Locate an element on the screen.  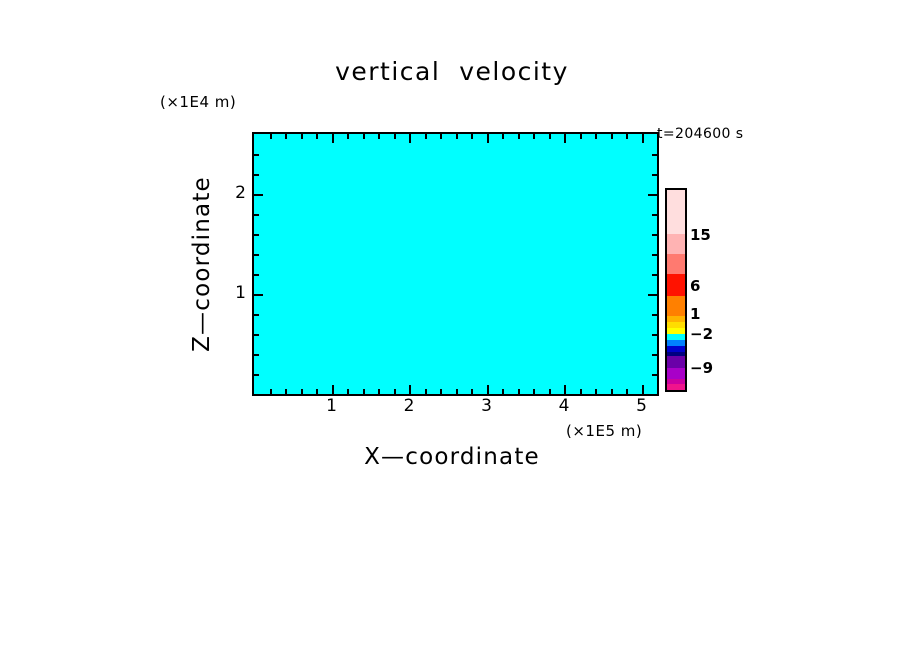
x-tick-label: 2 is located at coordinates (409, 406).